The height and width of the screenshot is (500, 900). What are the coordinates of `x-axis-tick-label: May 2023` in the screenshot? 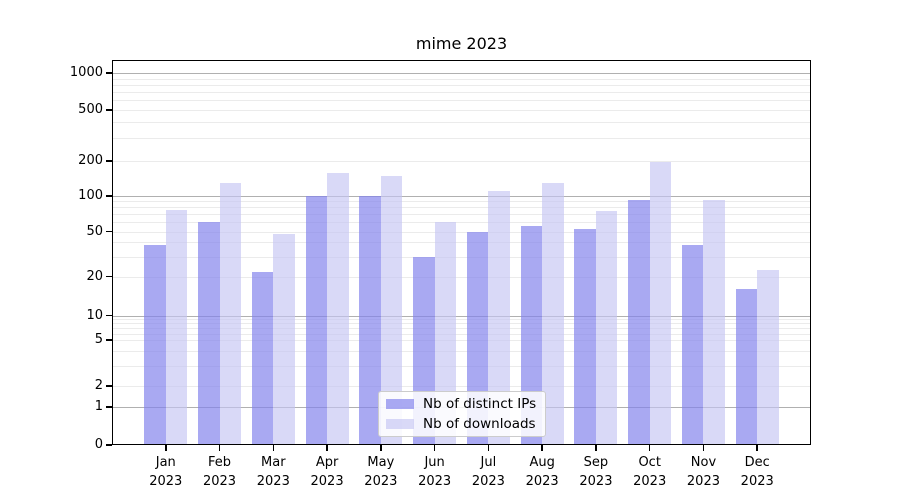 It's located at (381, 472).